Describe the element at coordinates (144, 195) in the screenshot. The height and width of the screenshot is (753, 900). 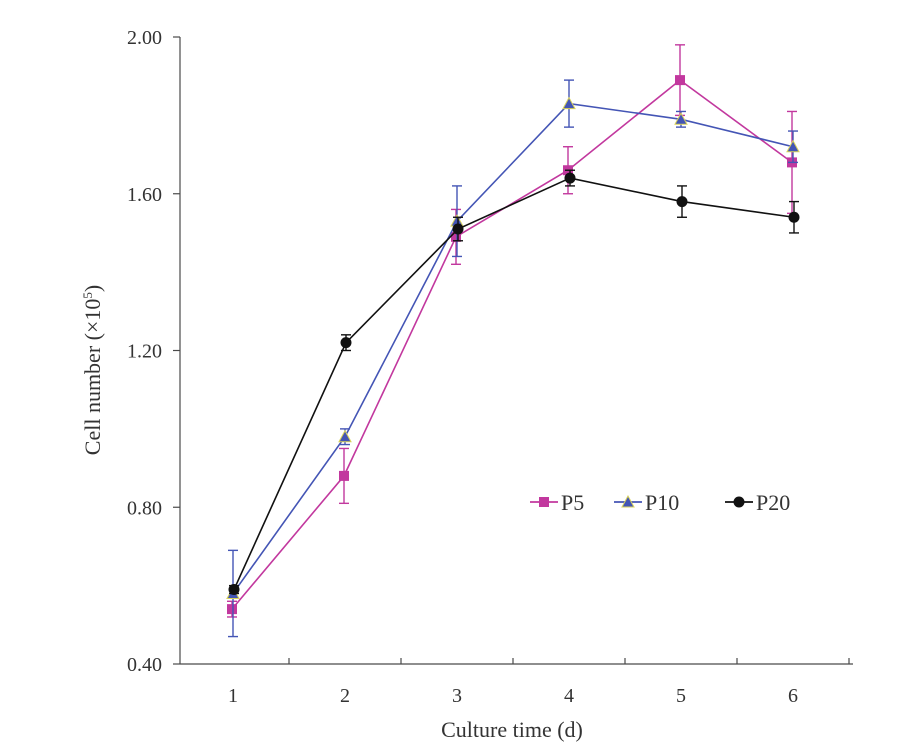
I see `y-tick-label: 1.60` at that location.